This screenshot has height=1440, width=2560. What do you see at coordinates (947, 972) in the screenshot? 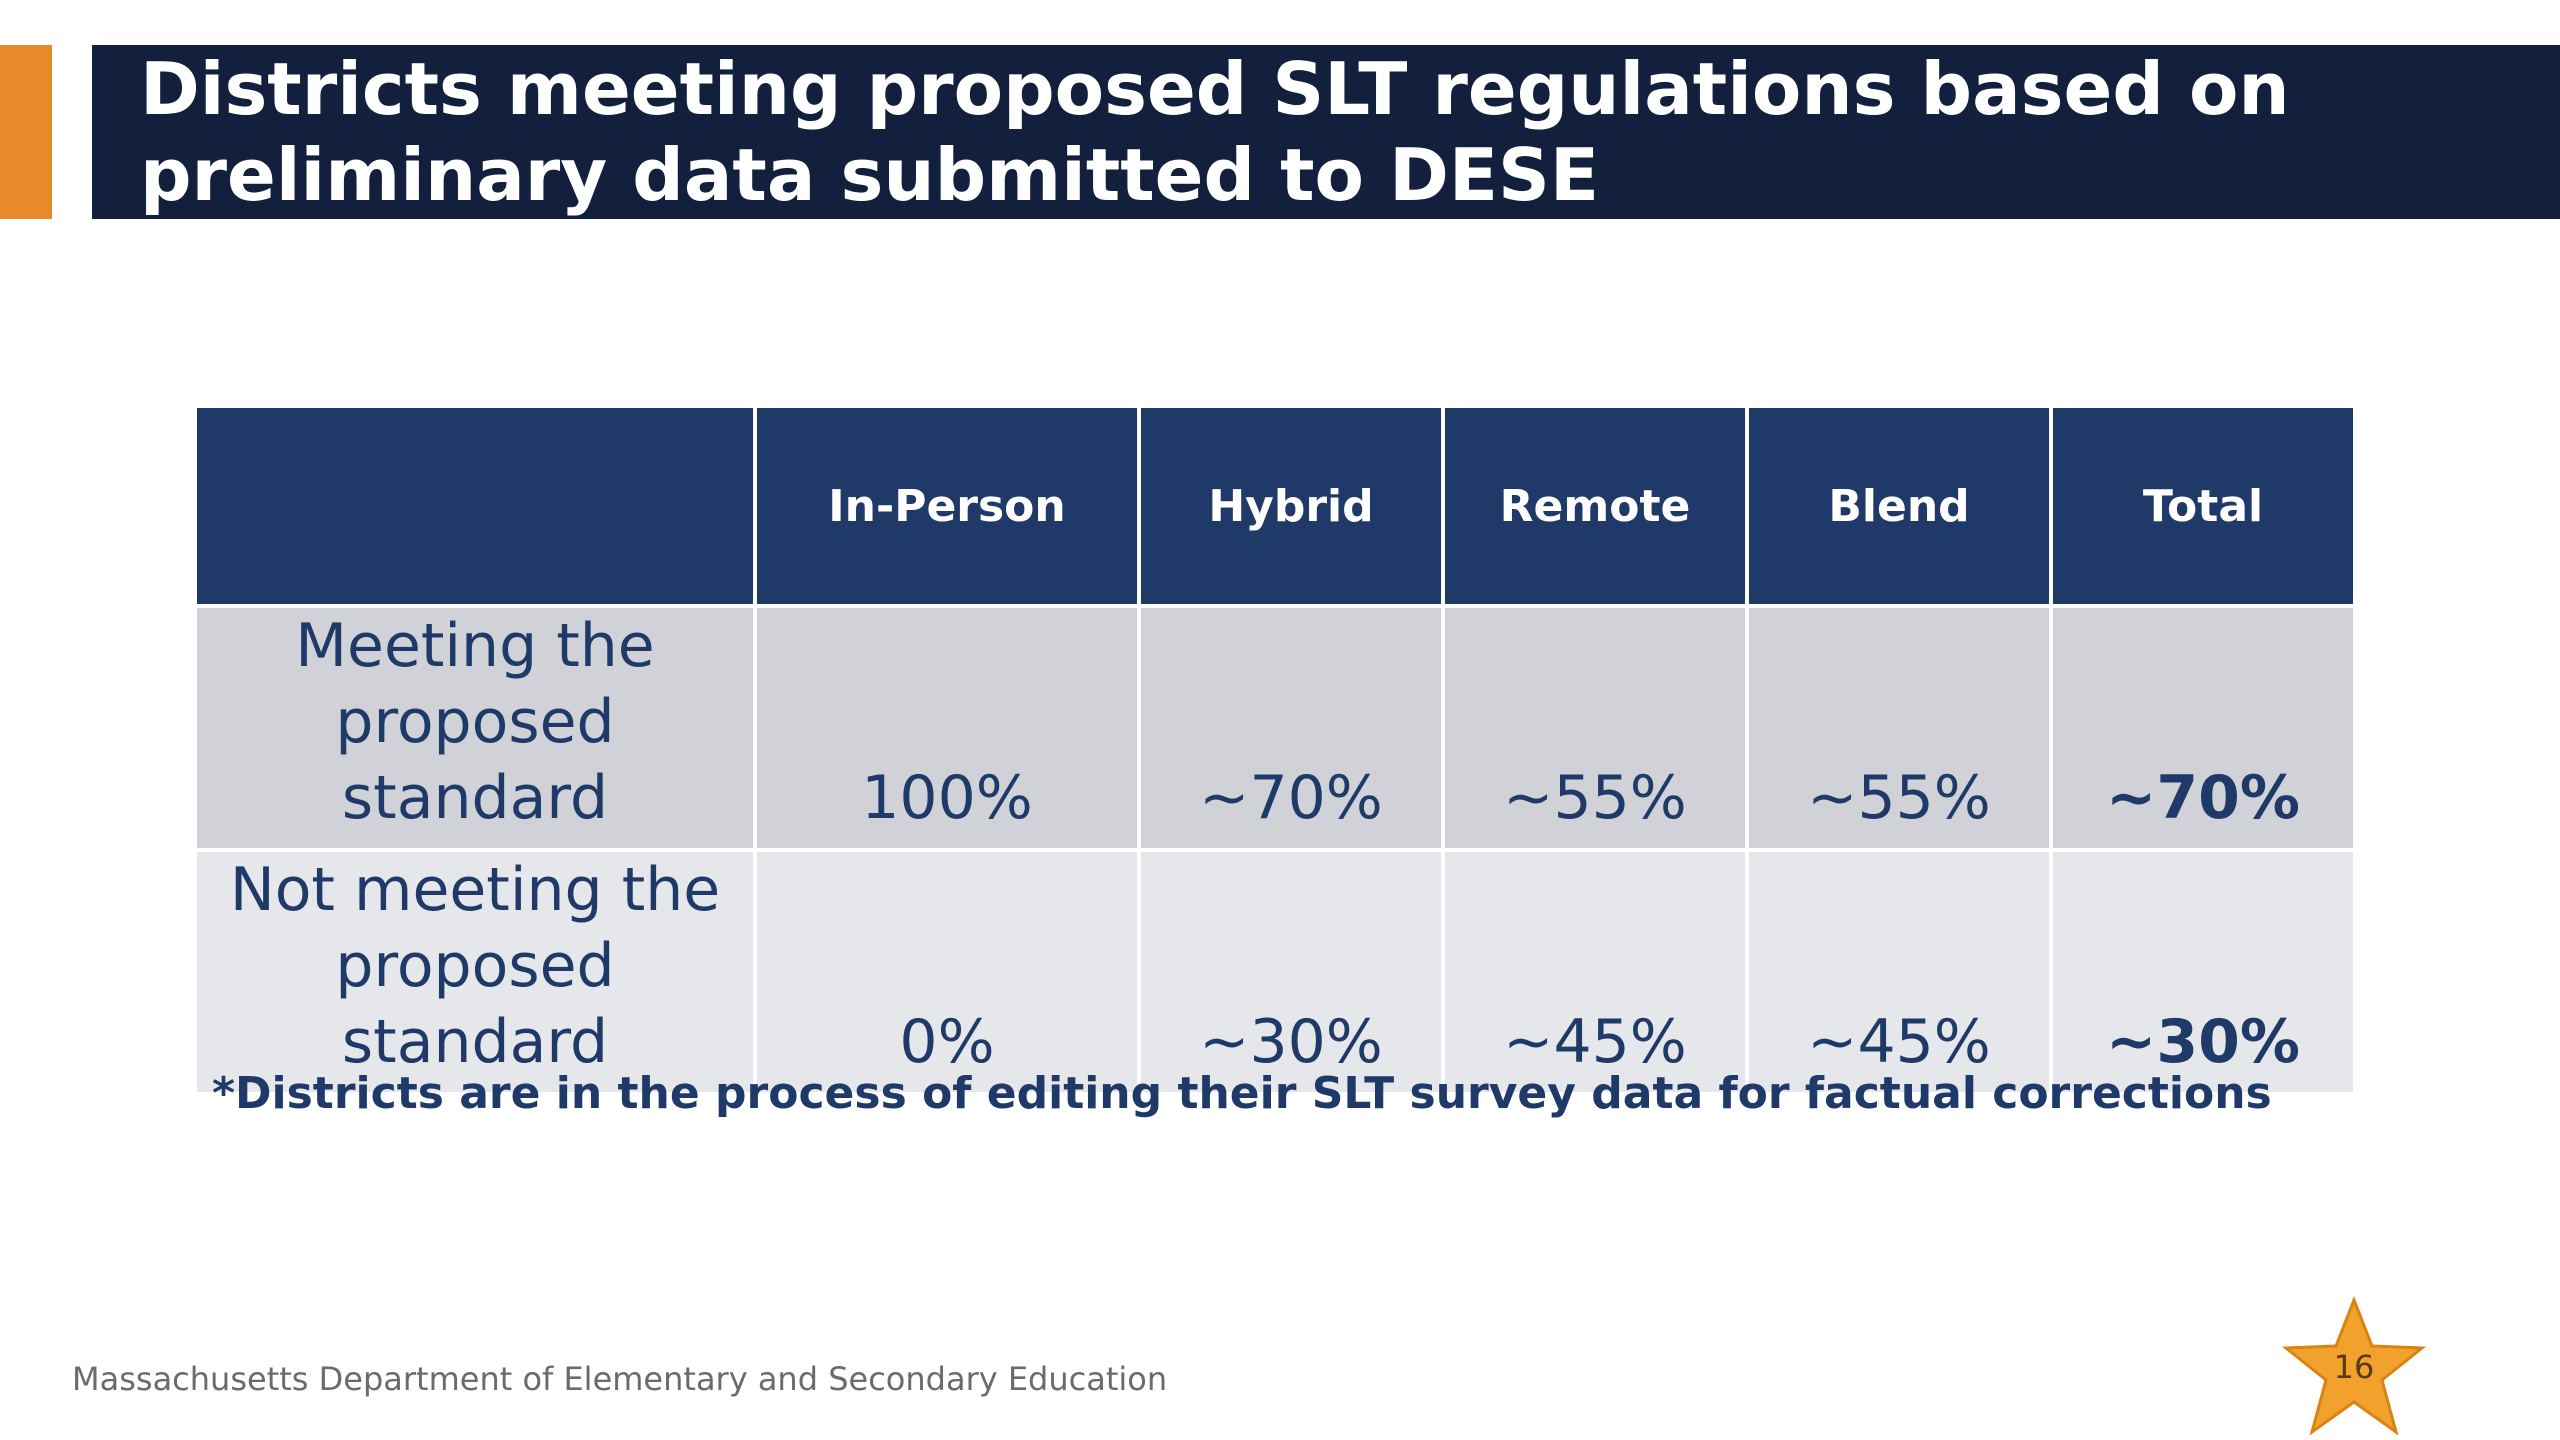
I see `cell-not-meeting-in-person: 0%` at bounding box center [947, 972].